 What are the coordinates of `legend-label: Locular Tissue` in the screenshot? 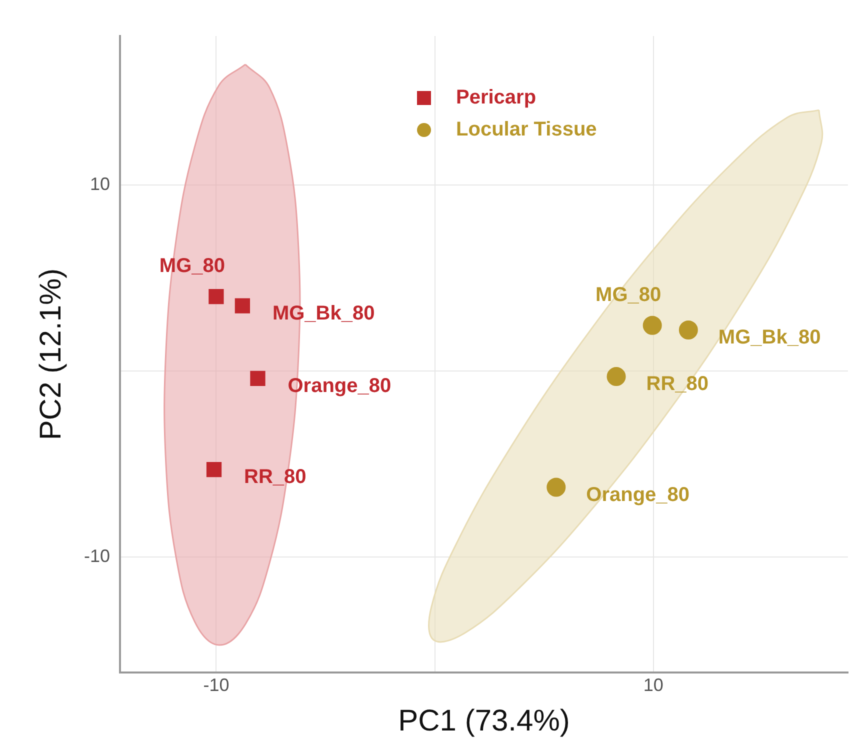 It's located at (526, 129).